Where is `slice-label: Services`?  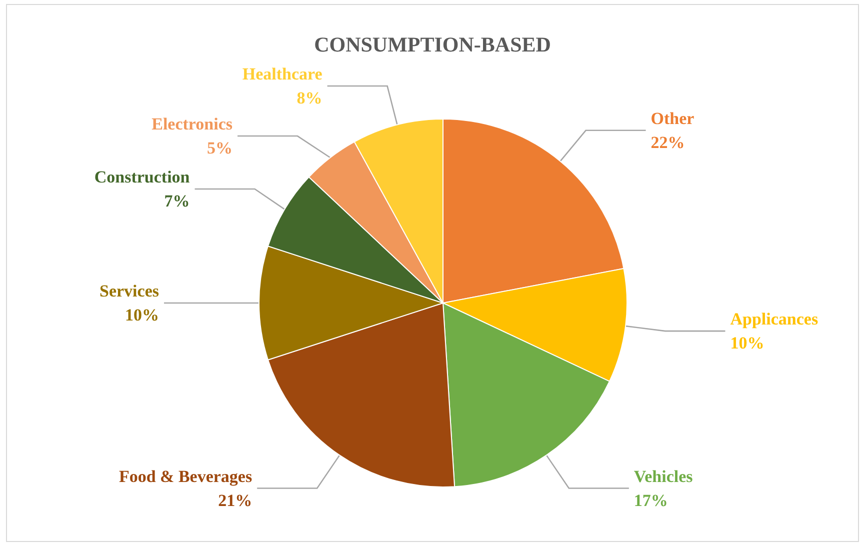 slice-label: Services is located at coordinates (130, 291).